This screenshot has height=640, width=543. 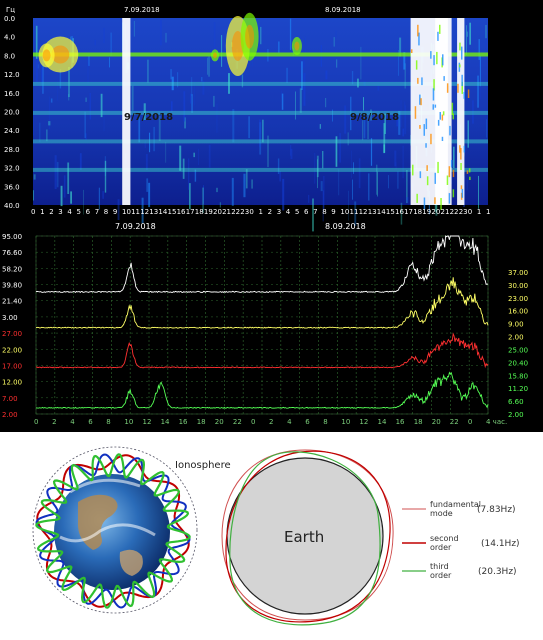 What do you see at coordinates (289, 422) in the screenshot?
I see `x-tick-label: 4` at bounding box center [289, 422].